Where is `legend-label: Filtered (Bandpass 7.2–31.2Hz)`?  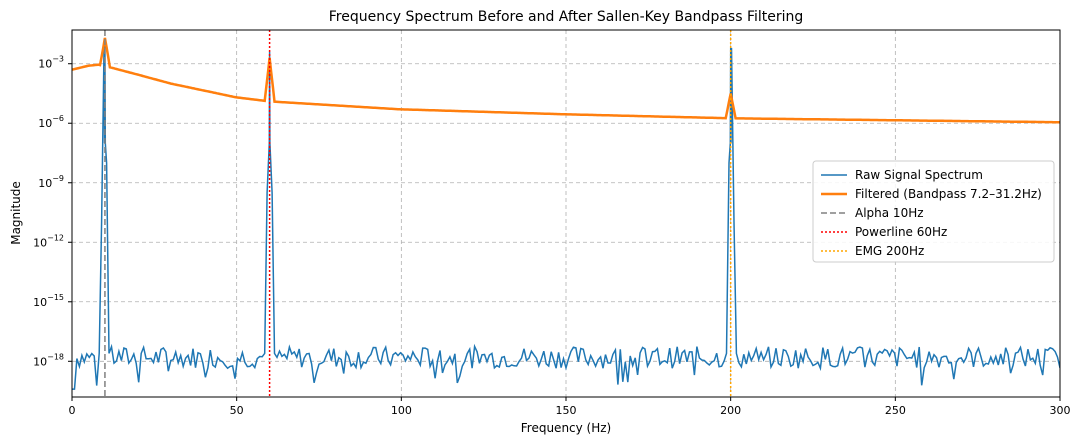
legend-label: Filtered (Bandpass 7.2–31.2Hz) is located at coordinates (948, 194).